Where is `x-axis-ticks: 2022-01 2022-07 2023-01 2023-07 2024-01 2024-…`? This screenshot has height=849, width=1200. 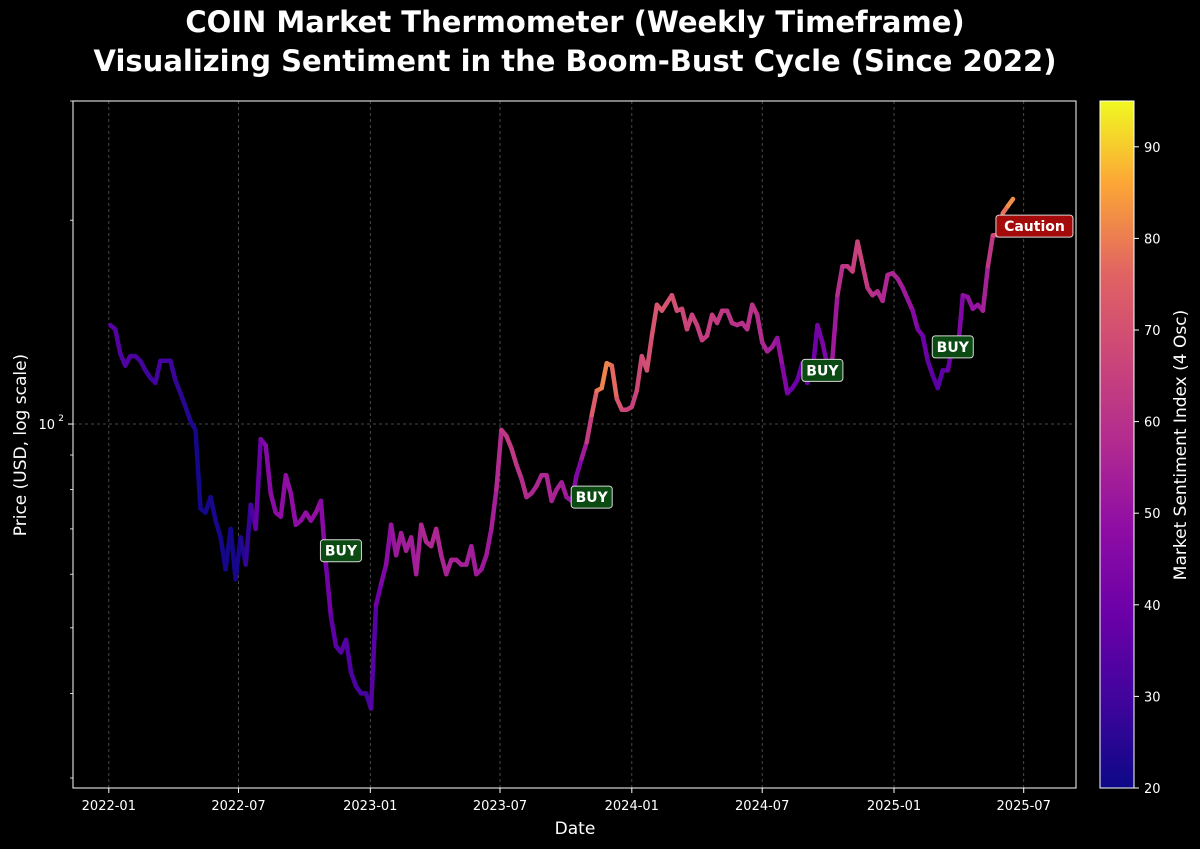
x-axis-ticks: 2022-01 2022-07 2023-01 2023-07 2024-01 2024-… is located at coordinates (566, 801).